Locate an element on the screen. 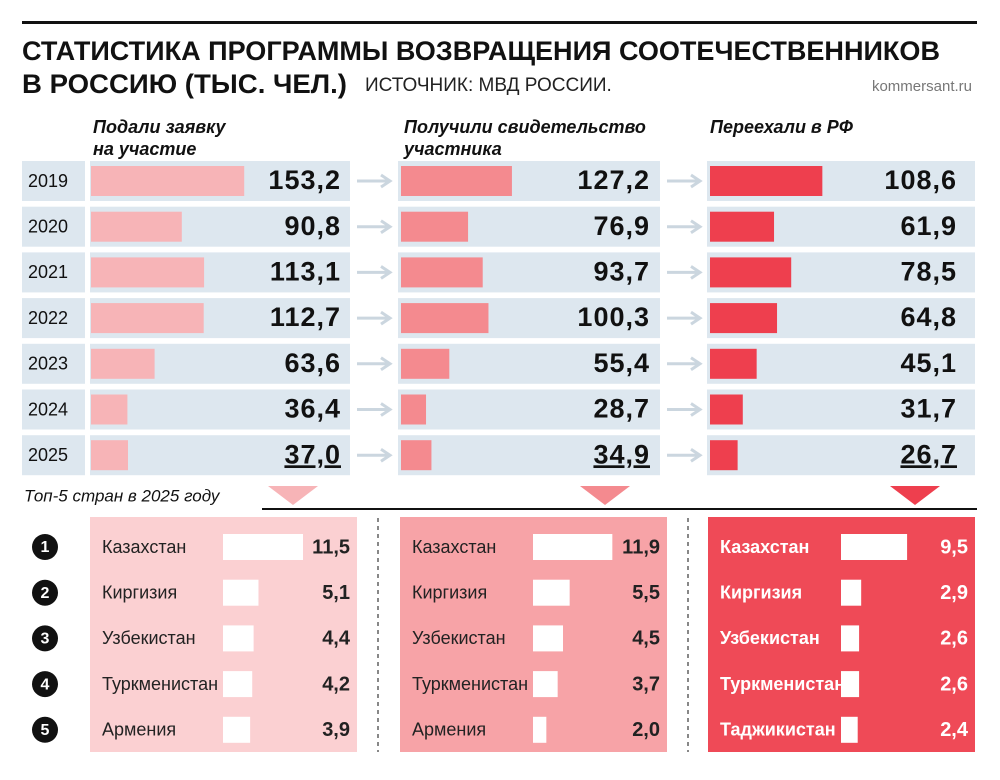 The height and width of the screenshot is (780, 1000). value-label: 4,2 is located at coordinates (336, 684).